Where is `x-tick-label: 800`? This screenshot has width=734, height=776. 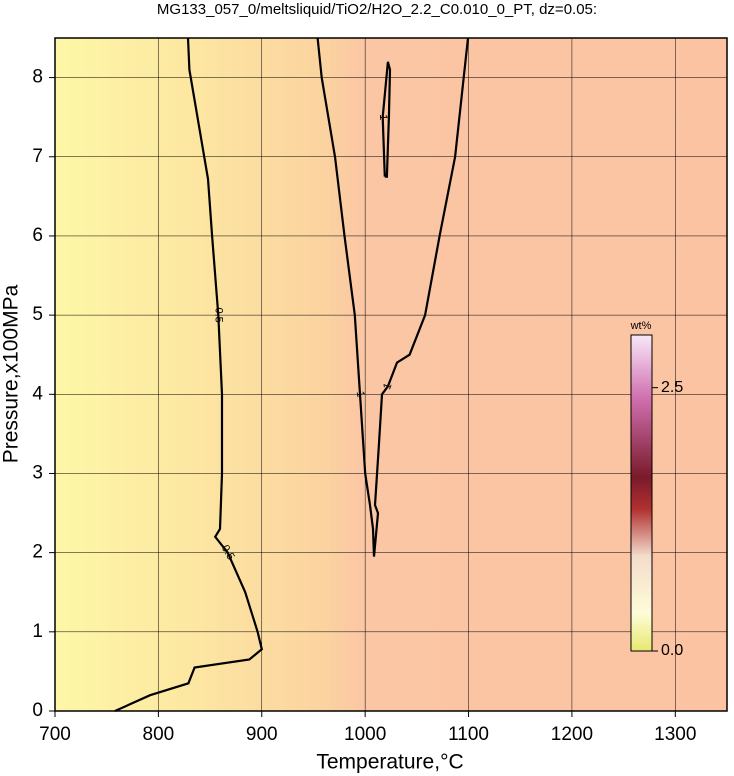 x-tick-label: 800 is located at coordinates (159, 734).